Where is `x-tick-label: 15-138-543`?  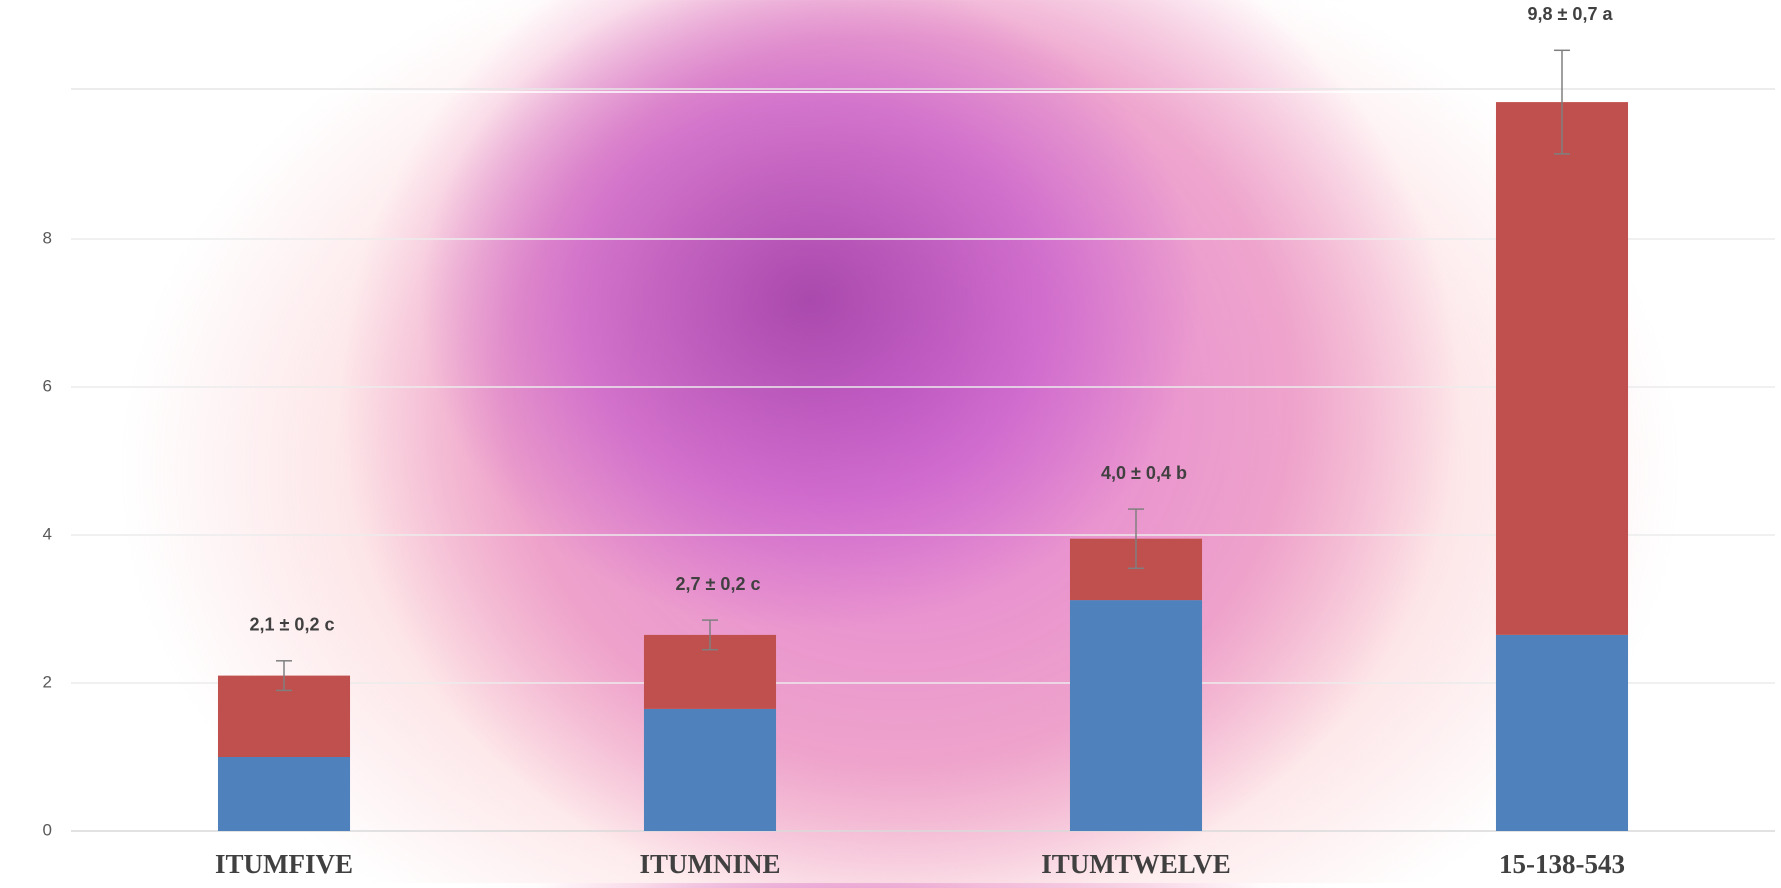
x-tick-label: 15-138-543 is located at coordinates (1562, 864).